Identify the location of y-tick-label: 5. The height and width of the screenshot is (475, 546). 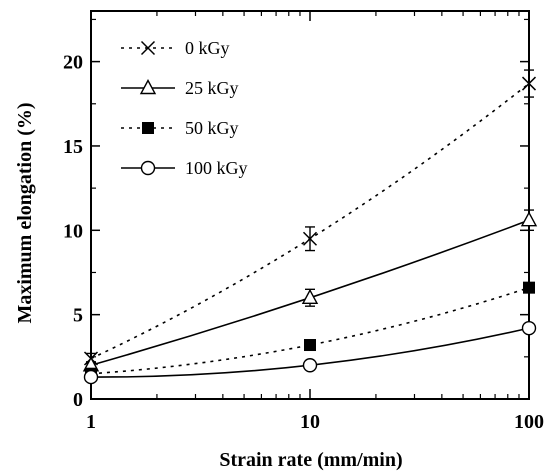
(78, 316).